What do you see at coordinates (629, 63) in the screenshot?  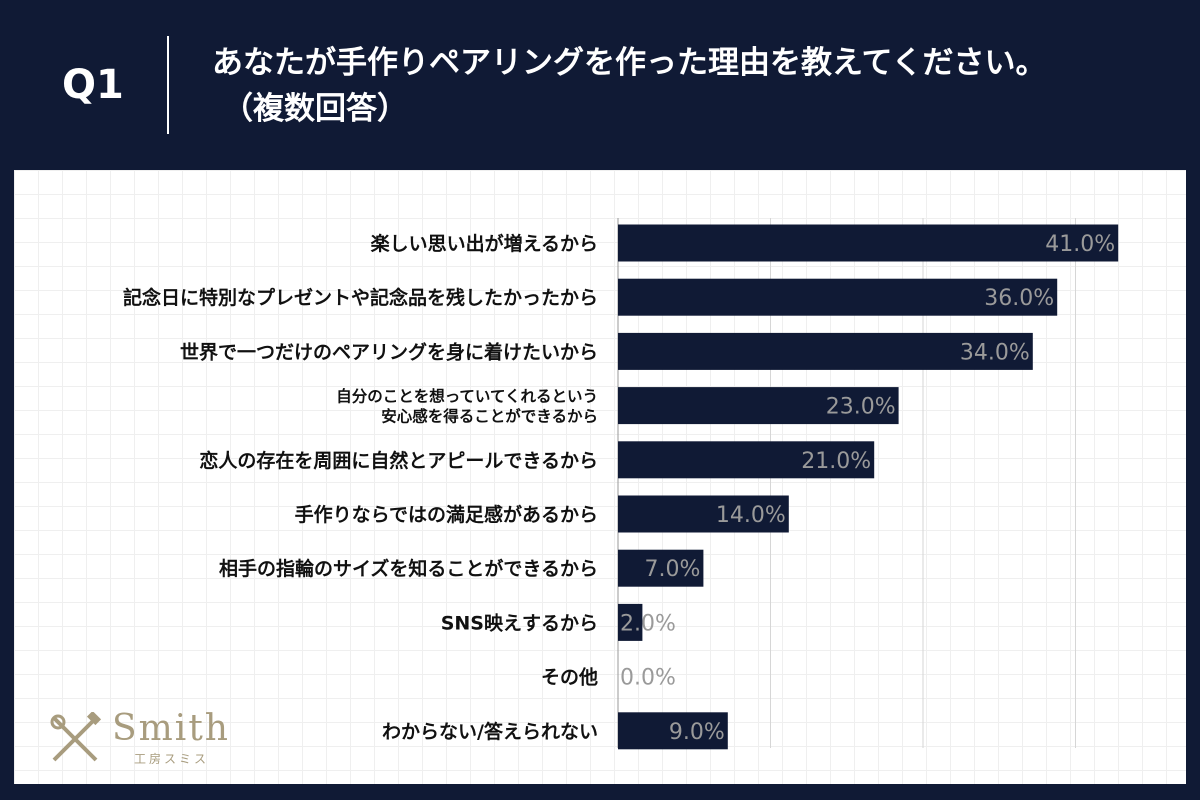 I see `question-title-line1: あなたが手作りペアリングを作った理由を教えてください。` at bounding box center [629, 63].